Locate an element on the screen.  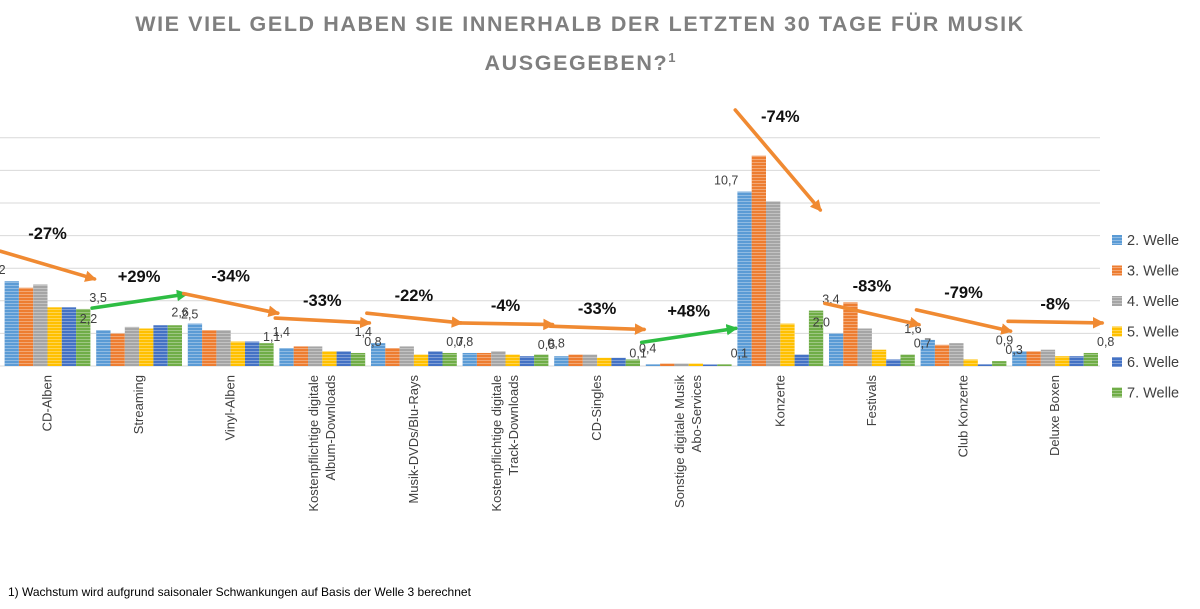
legend-item-7-welle: 7. Welle is located at coordinates (1145, 394).